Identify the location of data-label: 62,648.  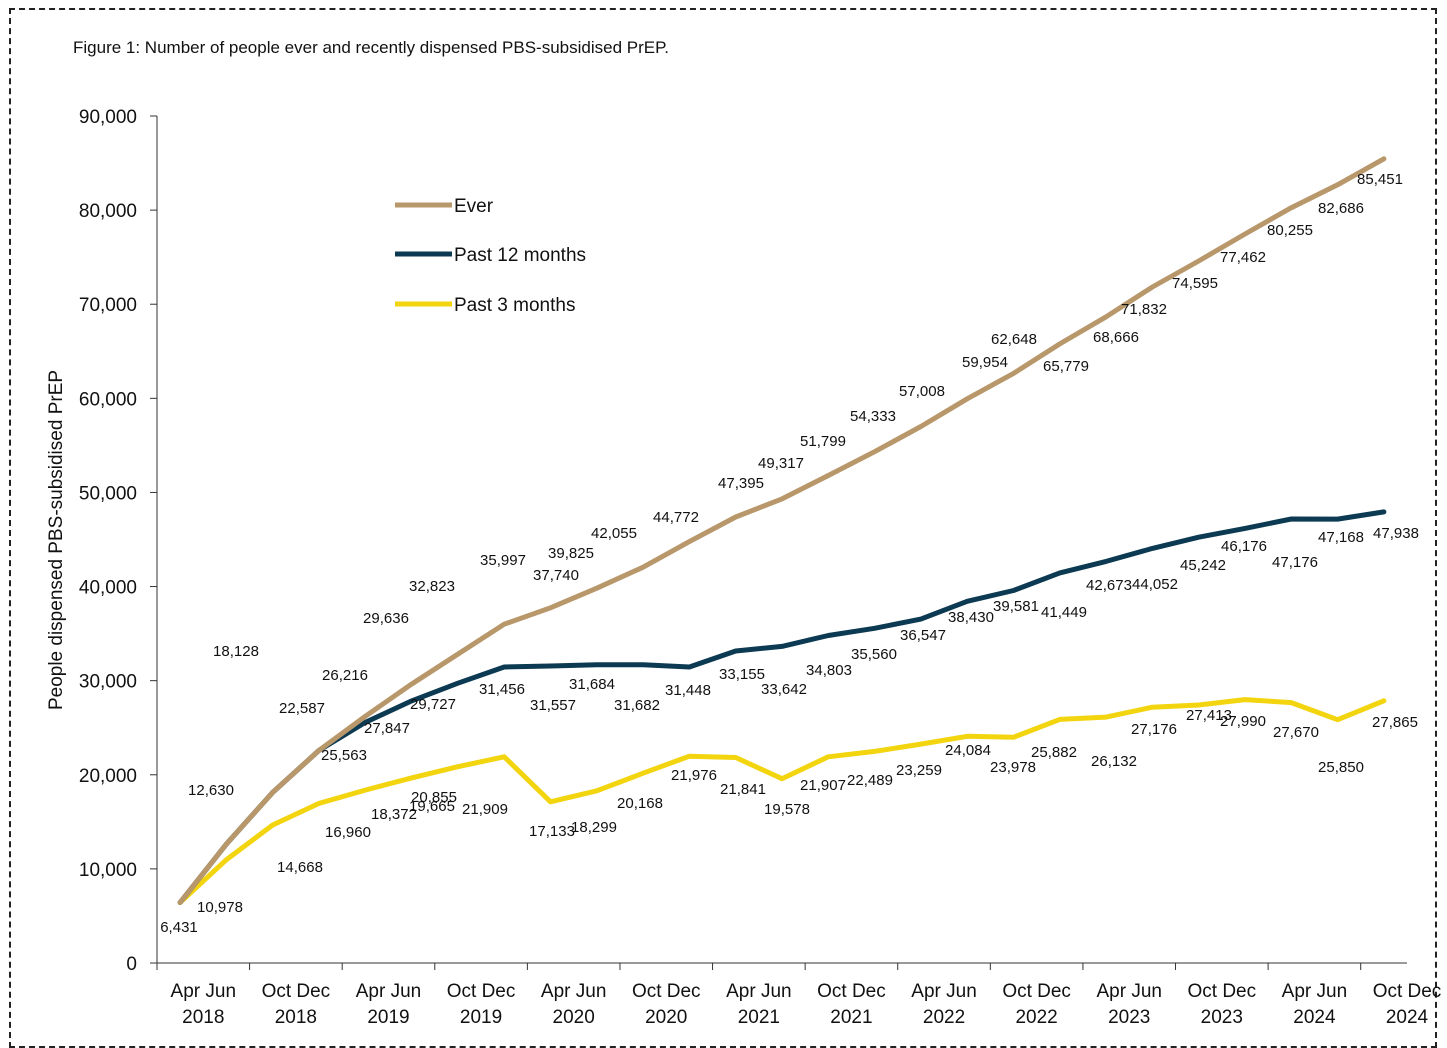
(1014, 339).